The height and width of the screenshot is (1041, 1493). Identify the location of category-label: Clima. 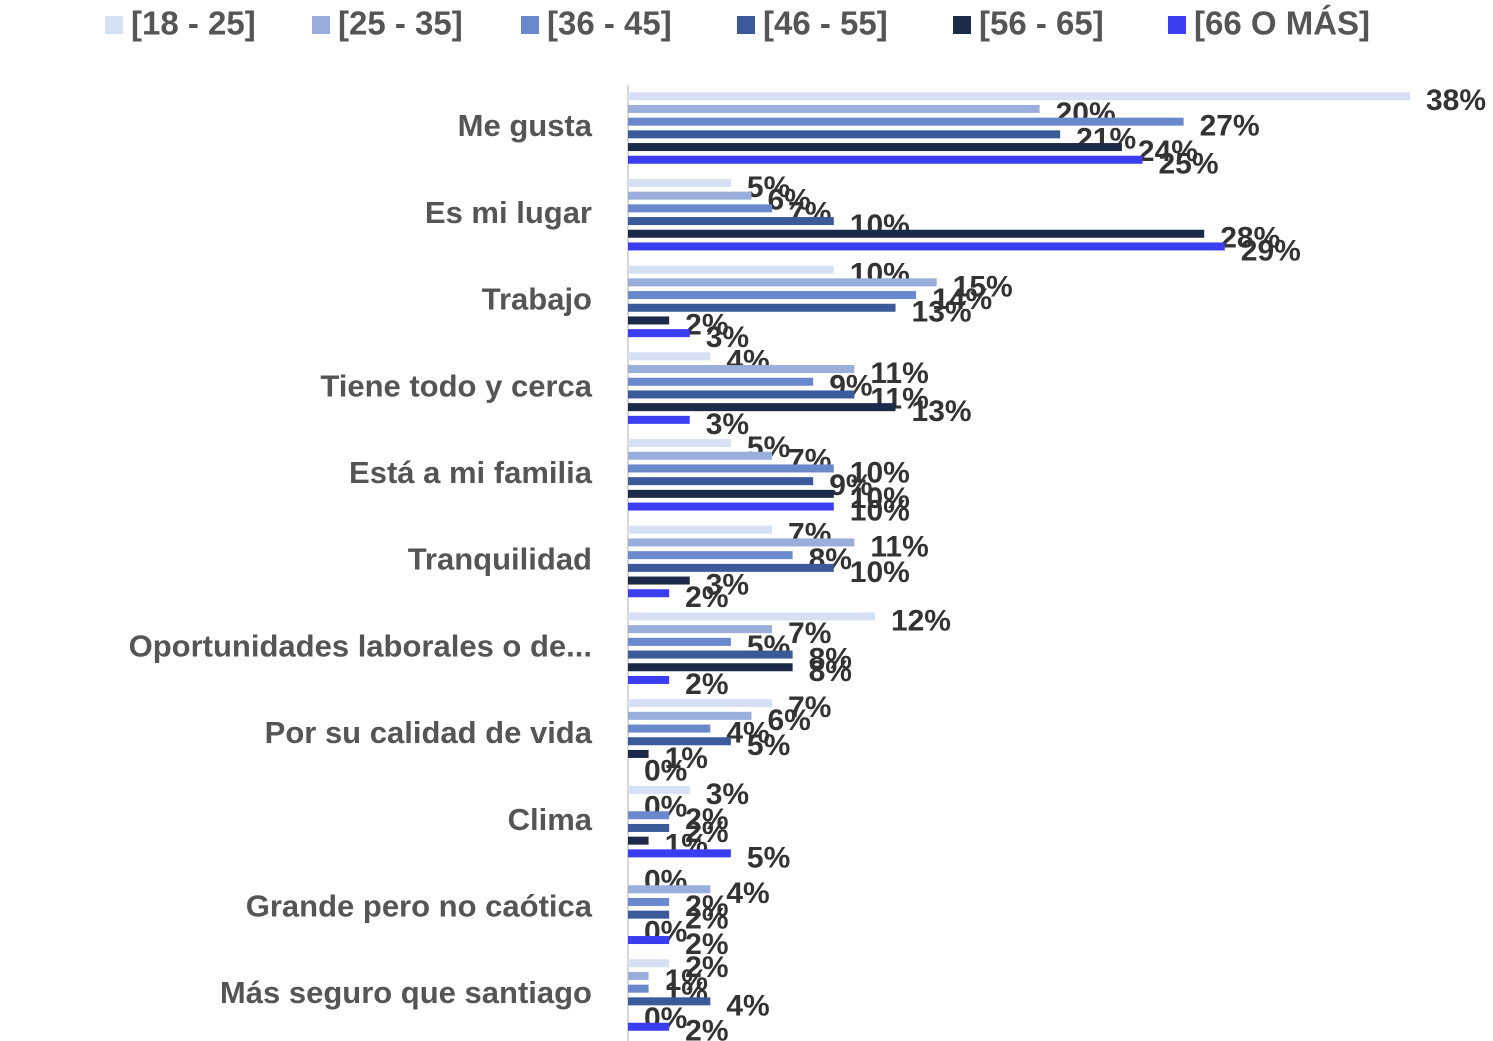
(550, 819).